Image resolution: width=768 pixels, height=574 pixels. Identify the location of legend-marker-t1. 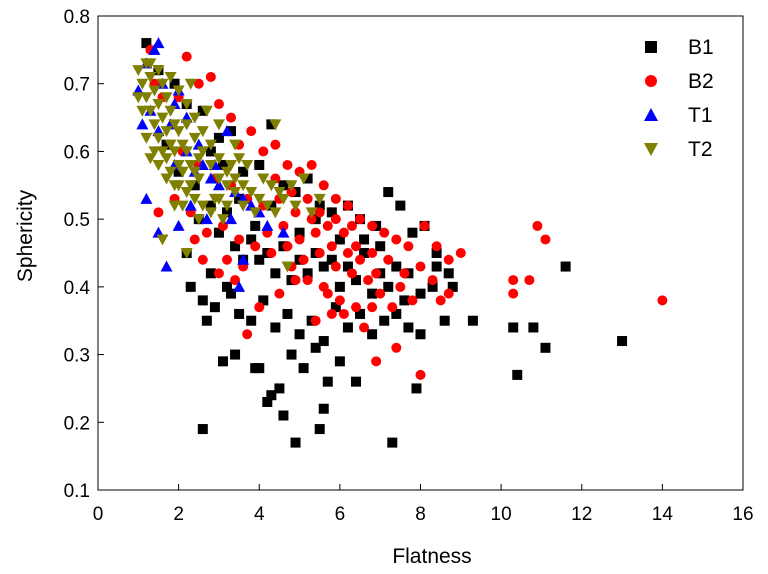
(651, 114).